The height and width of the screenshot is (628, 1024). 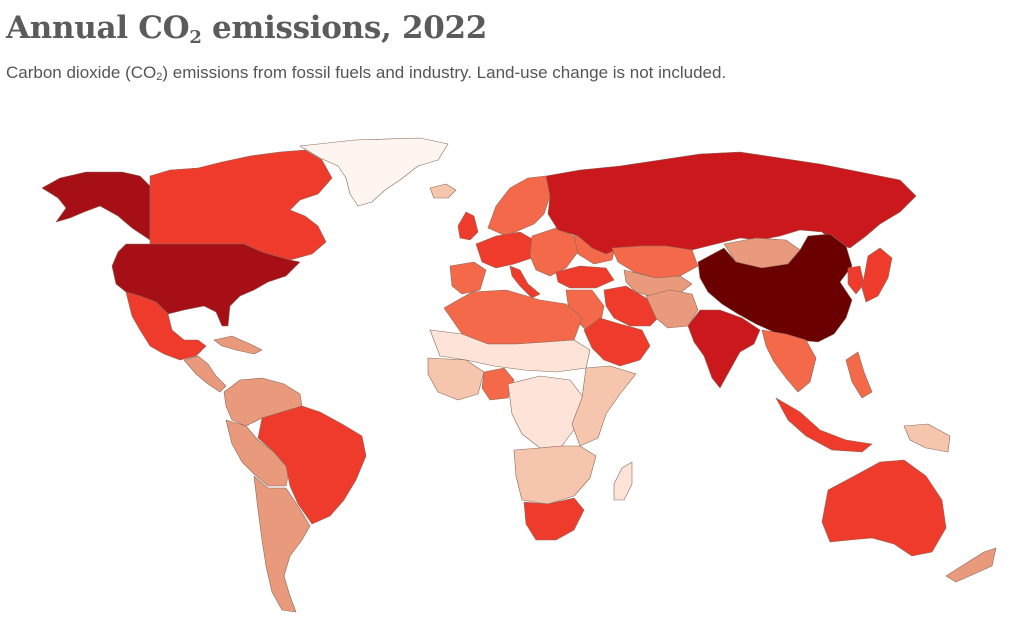 What do you see at coordinates (498, 384) in the screenshot?
I see `region-nigeria` at bounding box center [498, 384].